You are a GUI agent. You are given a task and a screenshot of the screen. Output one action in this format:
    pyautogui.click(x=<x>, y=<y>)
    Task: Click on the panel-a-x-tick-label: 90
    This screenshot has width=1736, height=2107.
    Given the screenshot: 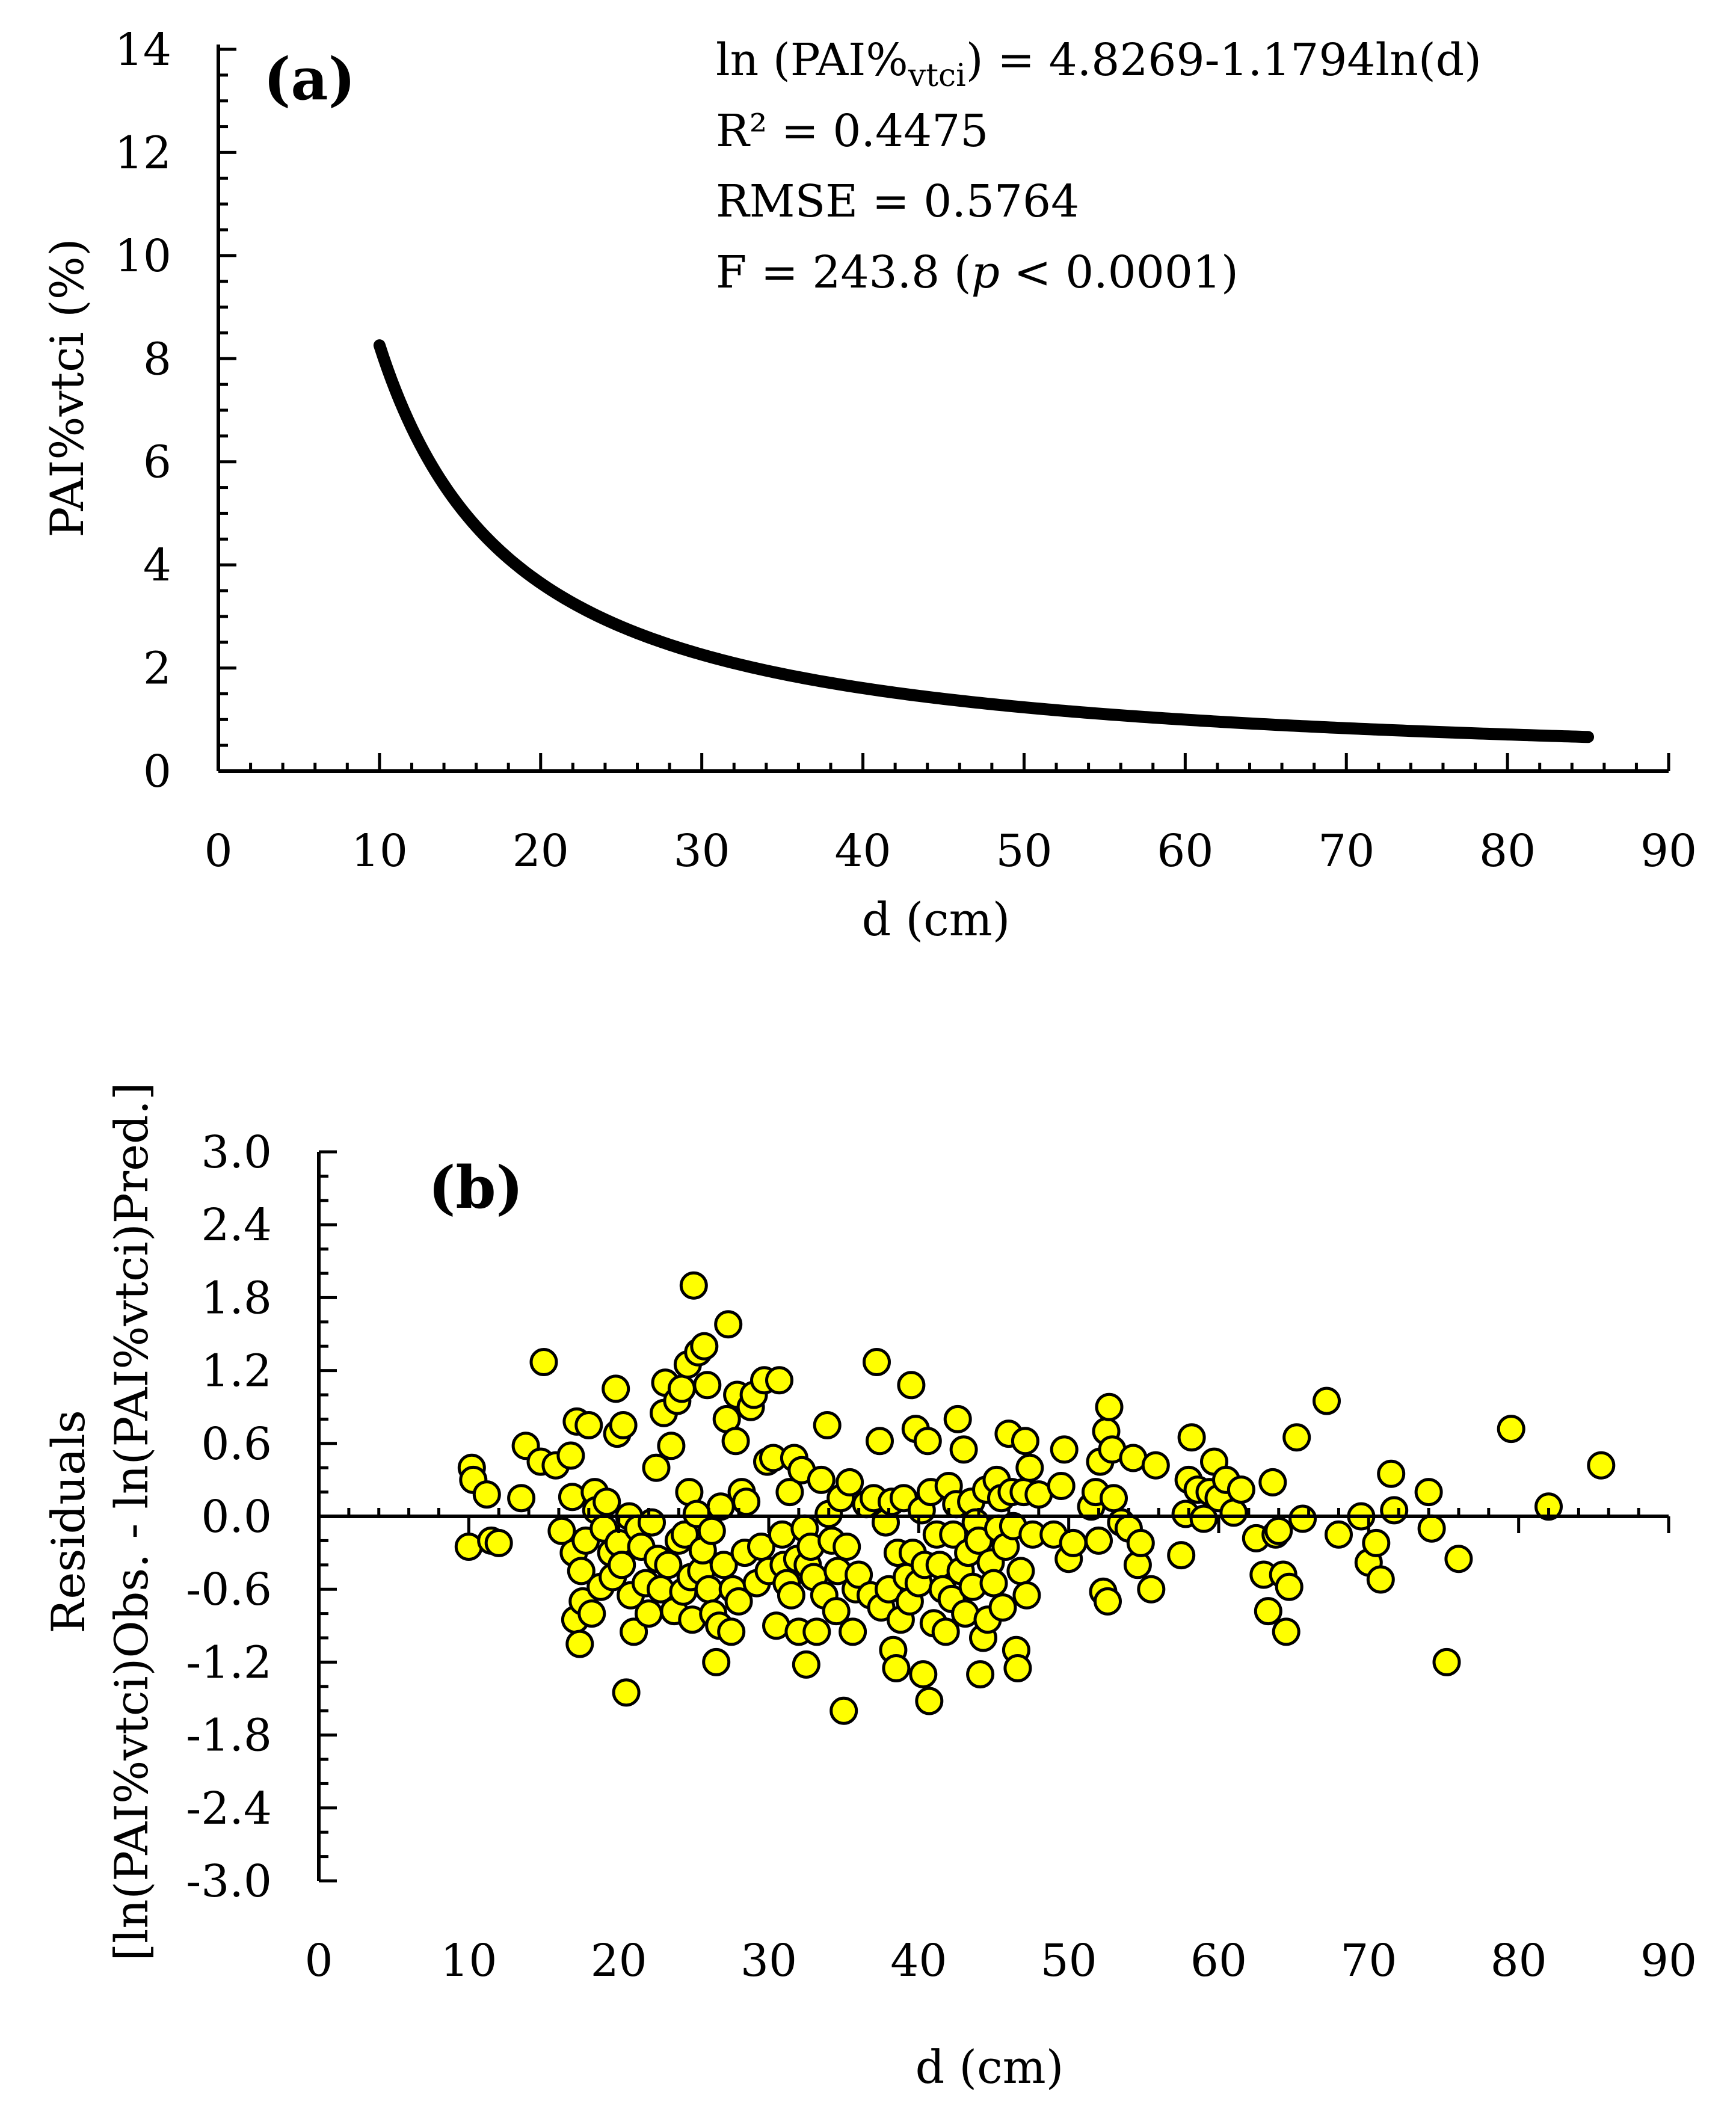 What is the action you would take?
    pyautogui.click(x=1668, y=851)
    